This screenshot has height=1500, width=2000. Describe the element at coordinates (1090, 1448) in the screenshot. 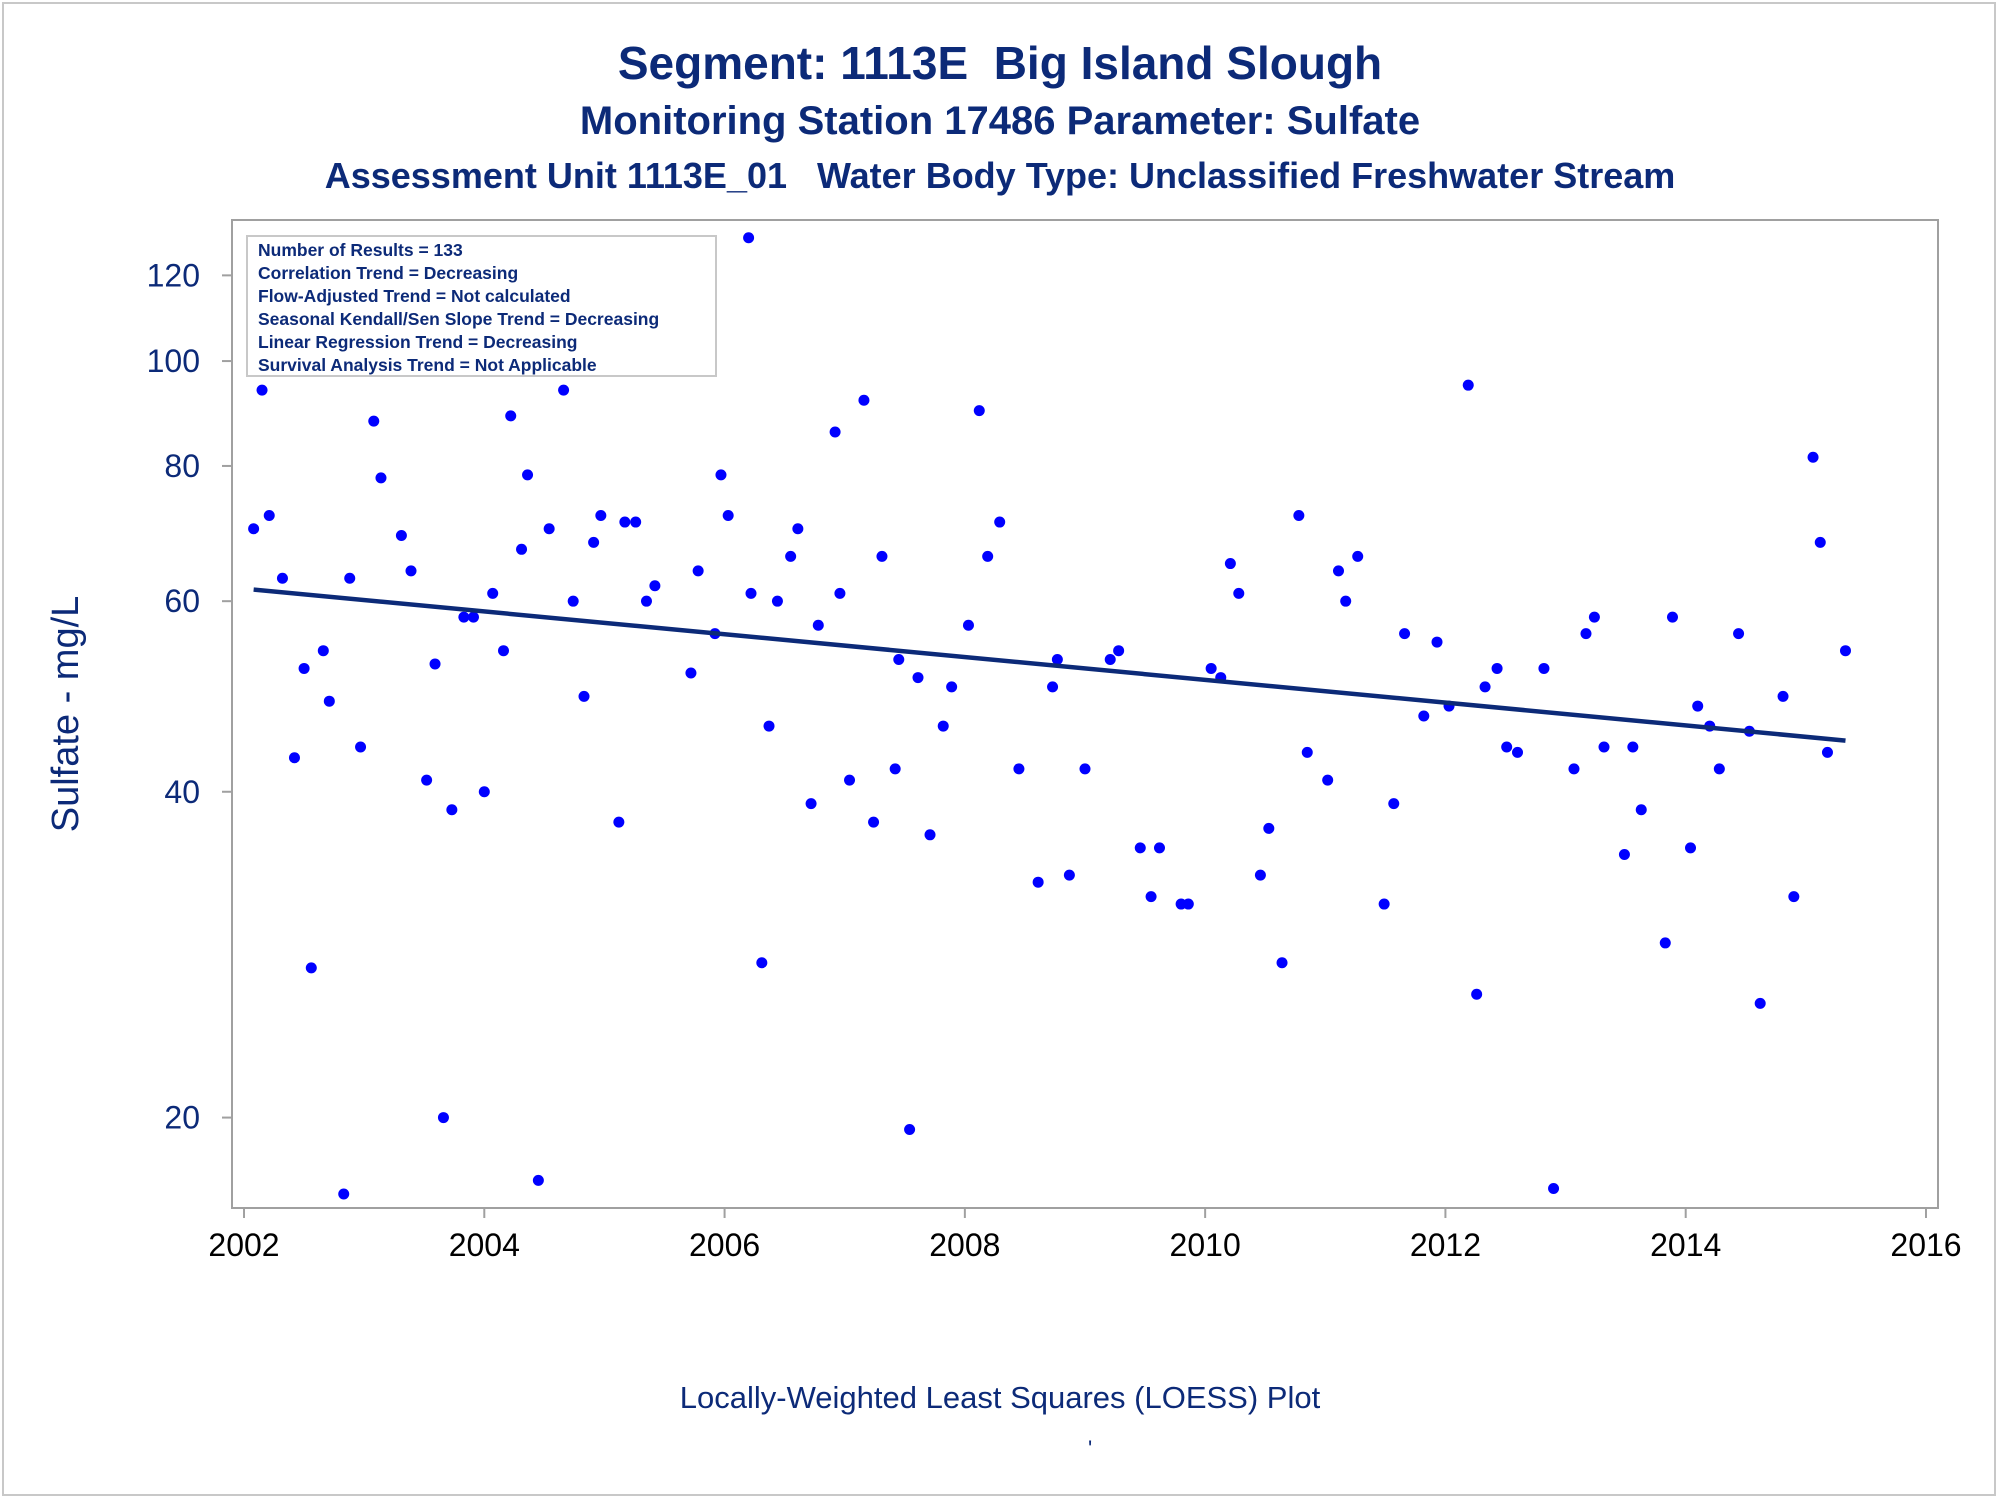

I see `footnote-mark: '` at that location.